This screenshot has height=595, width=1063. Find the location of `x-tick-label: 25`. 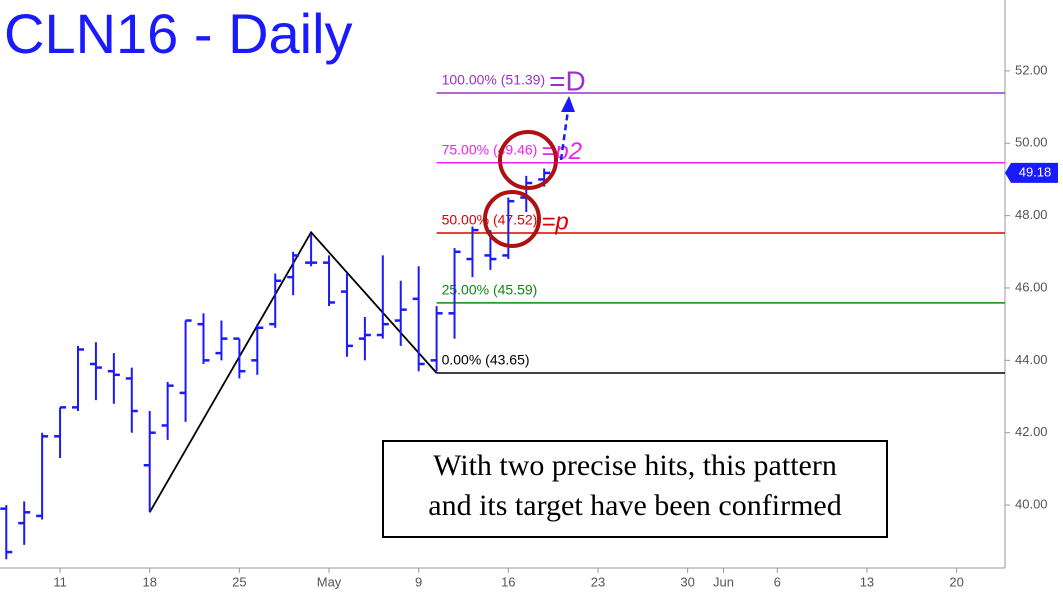

x-tick-label: 25 is located at coordinates (239, 581).